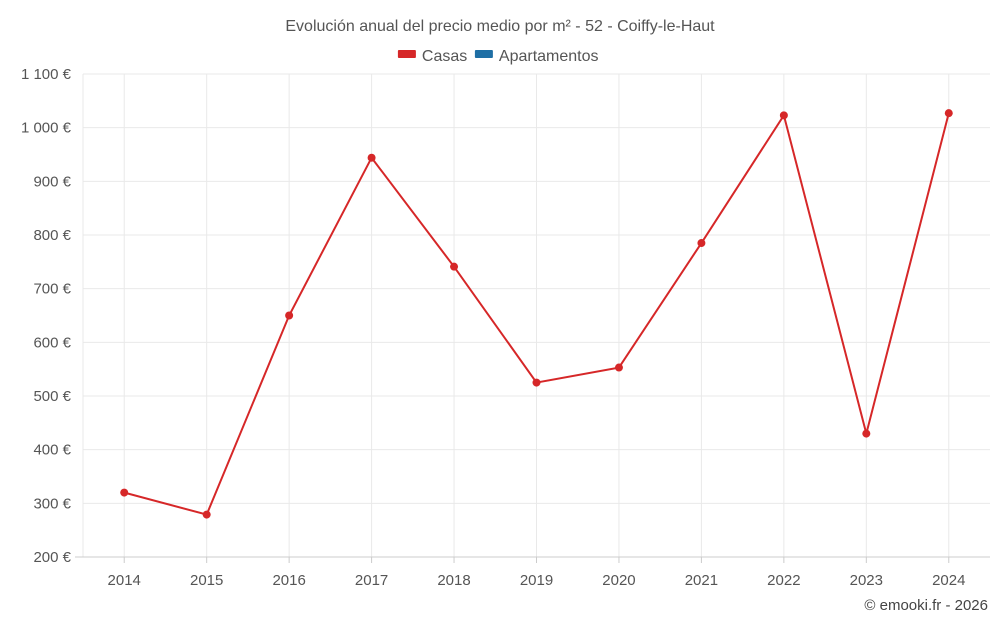 This screenshot has height=630, width=1000. I want to click on y-tick-label: 500 €, so click(52, 396).